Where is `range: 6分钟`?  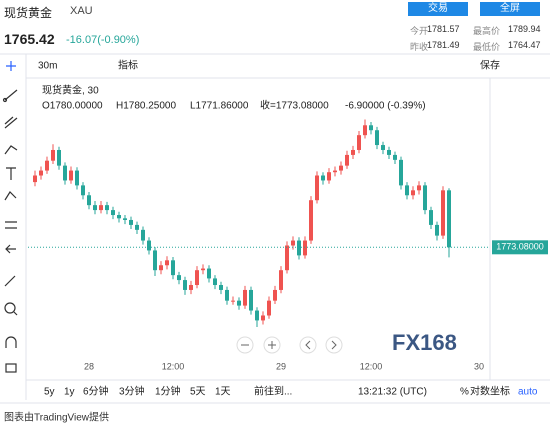 range: 6分钟 is located at coordinates (96, 391).